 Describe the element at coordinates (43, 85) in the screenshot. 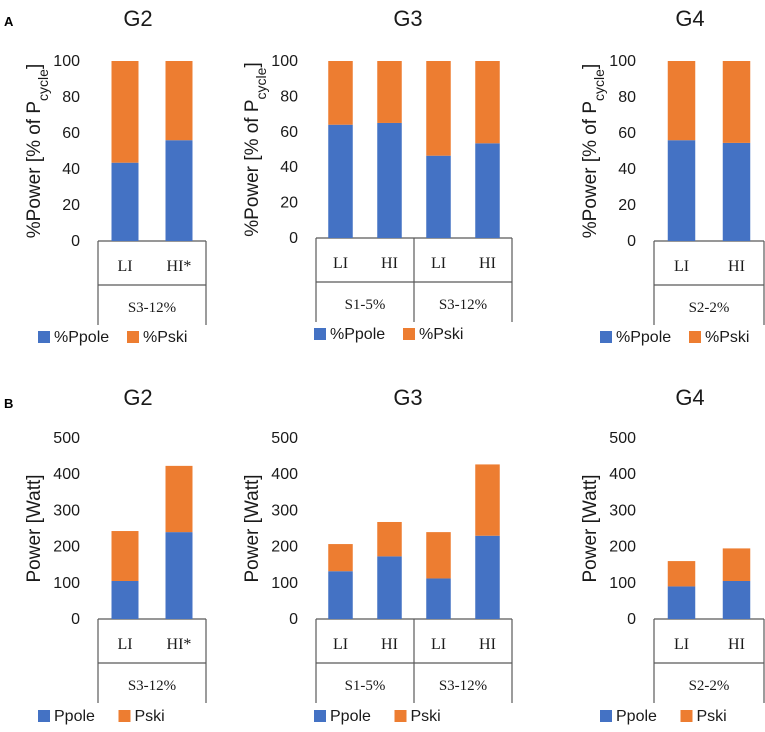

I see `y-axis-label-sub: cycle` at that location.